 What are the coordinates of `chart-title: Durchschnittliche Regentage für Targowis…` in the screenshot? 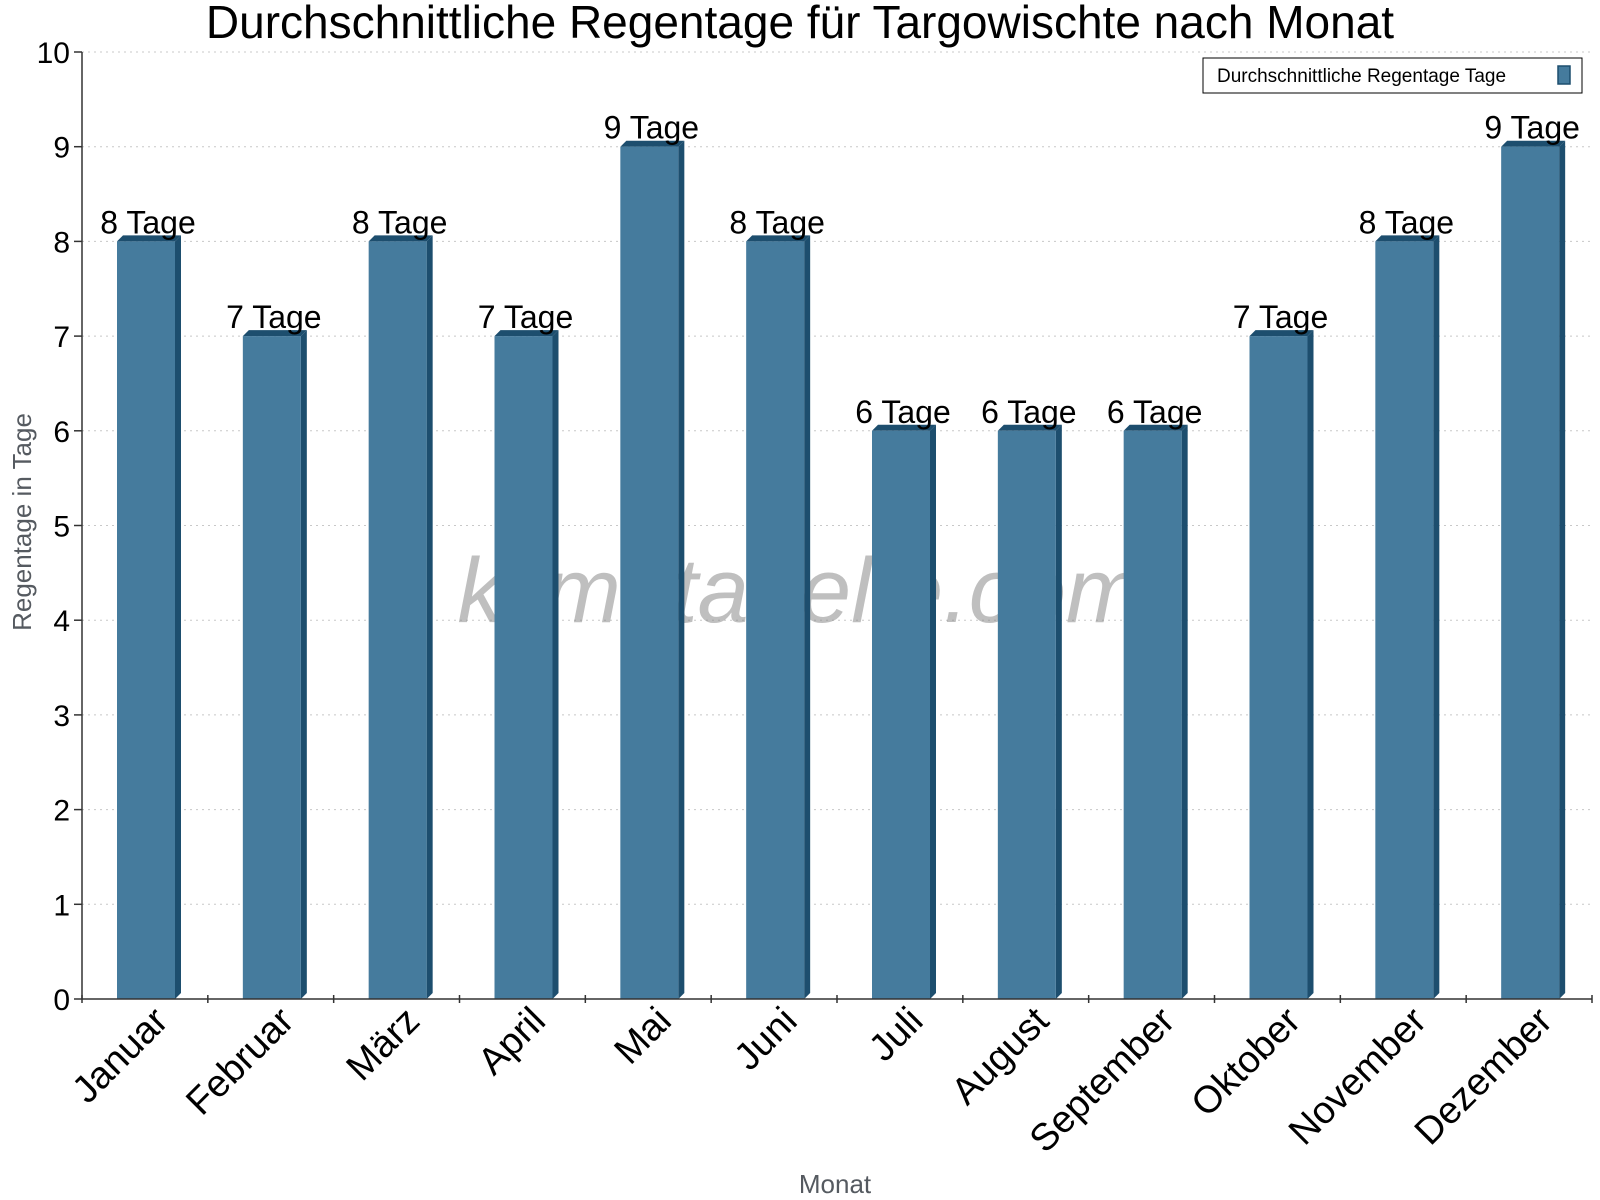 It's located at (800, 24).